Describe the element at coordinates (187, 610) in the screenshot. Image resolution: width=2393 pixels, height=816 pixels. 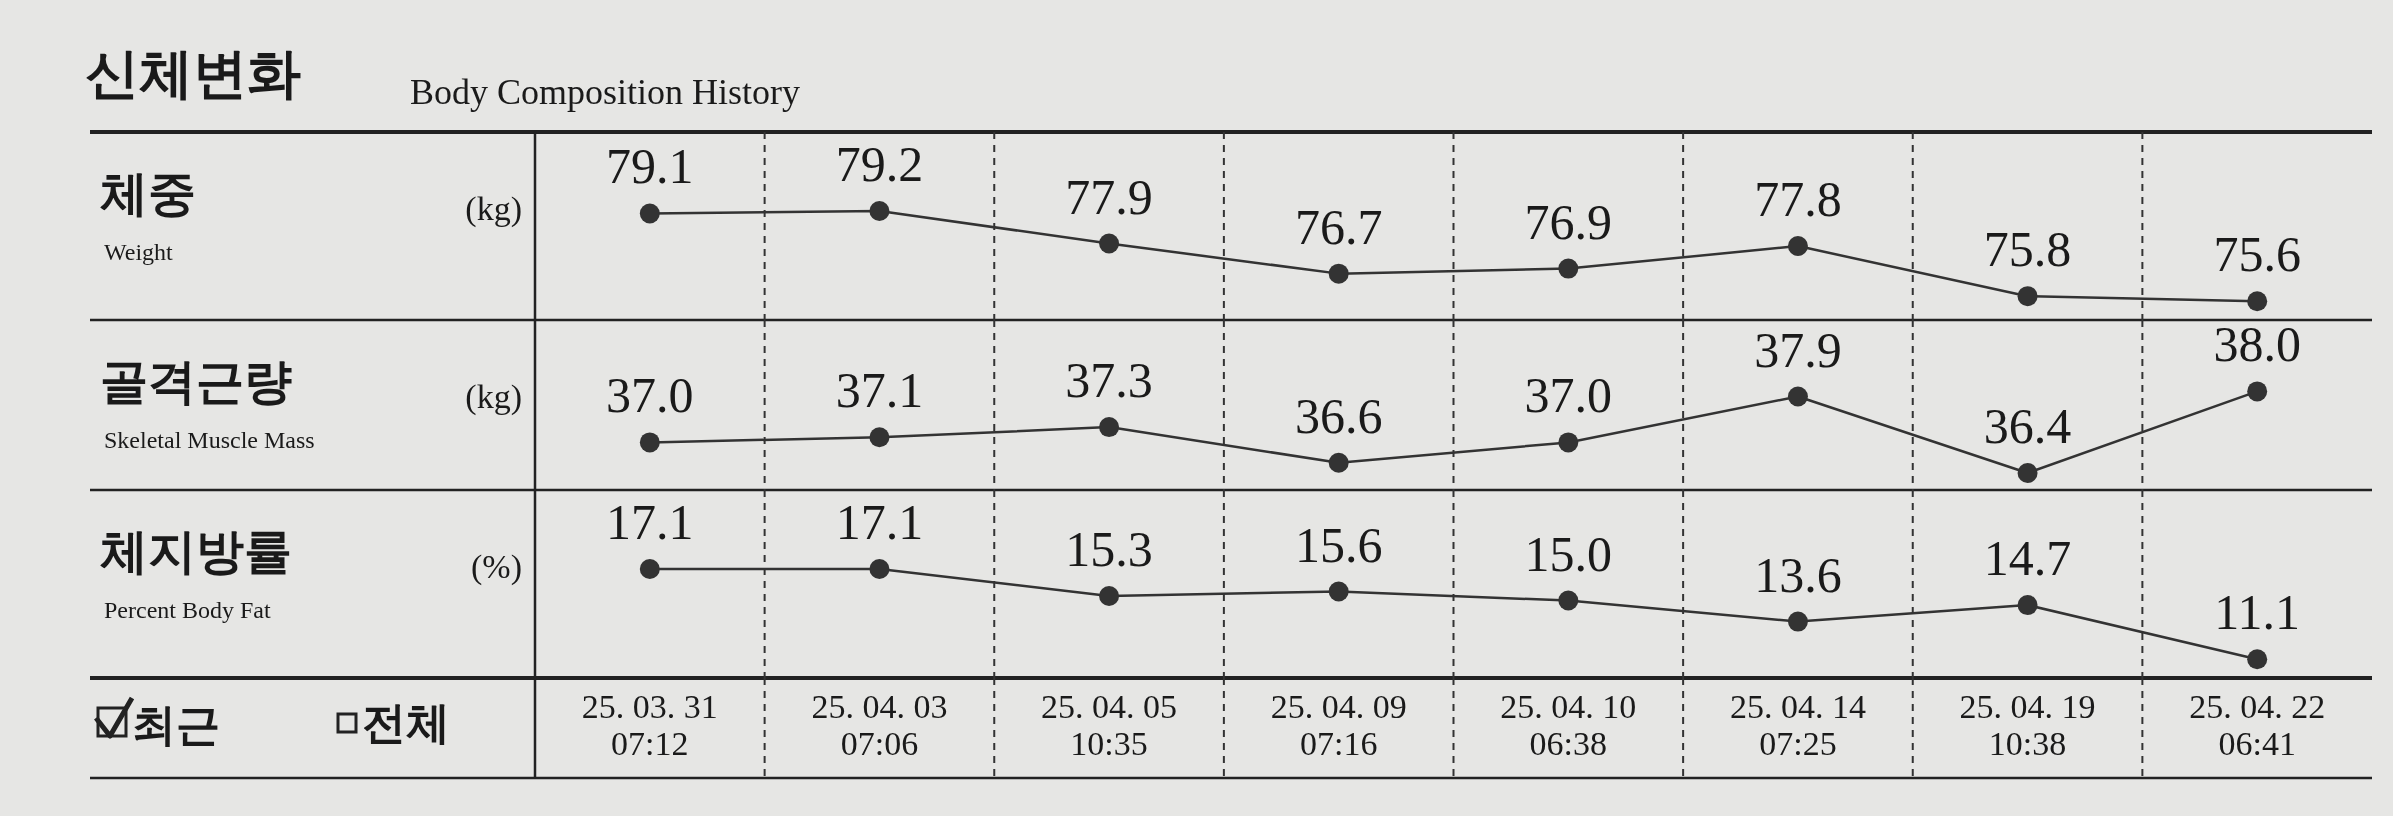
I see `text: Percent Body Fat` at that location.